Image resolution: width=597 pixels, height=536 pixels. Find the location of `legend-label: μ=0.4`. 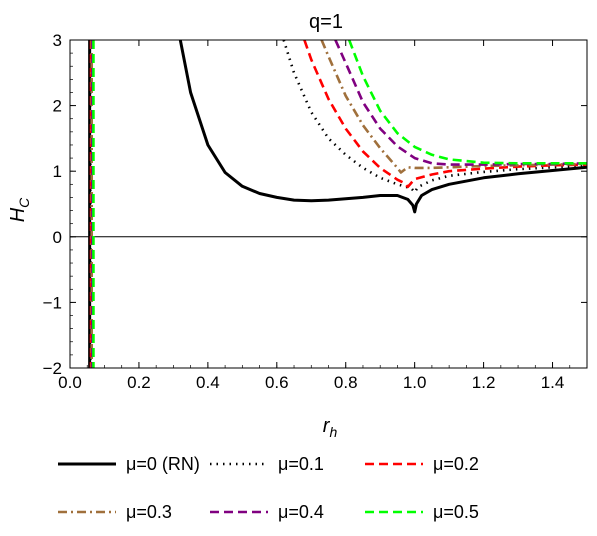

legend-label: μ=0.4 is located at coordinates (301, 512).